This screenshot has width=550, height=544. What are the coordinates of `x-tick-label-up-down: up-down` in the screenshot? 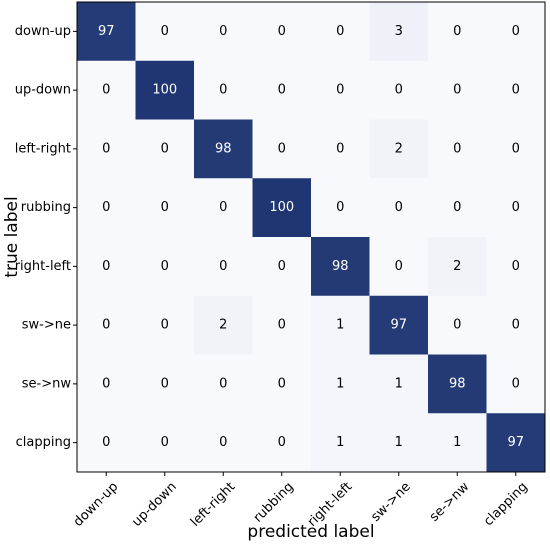 It's located at (154, 504).